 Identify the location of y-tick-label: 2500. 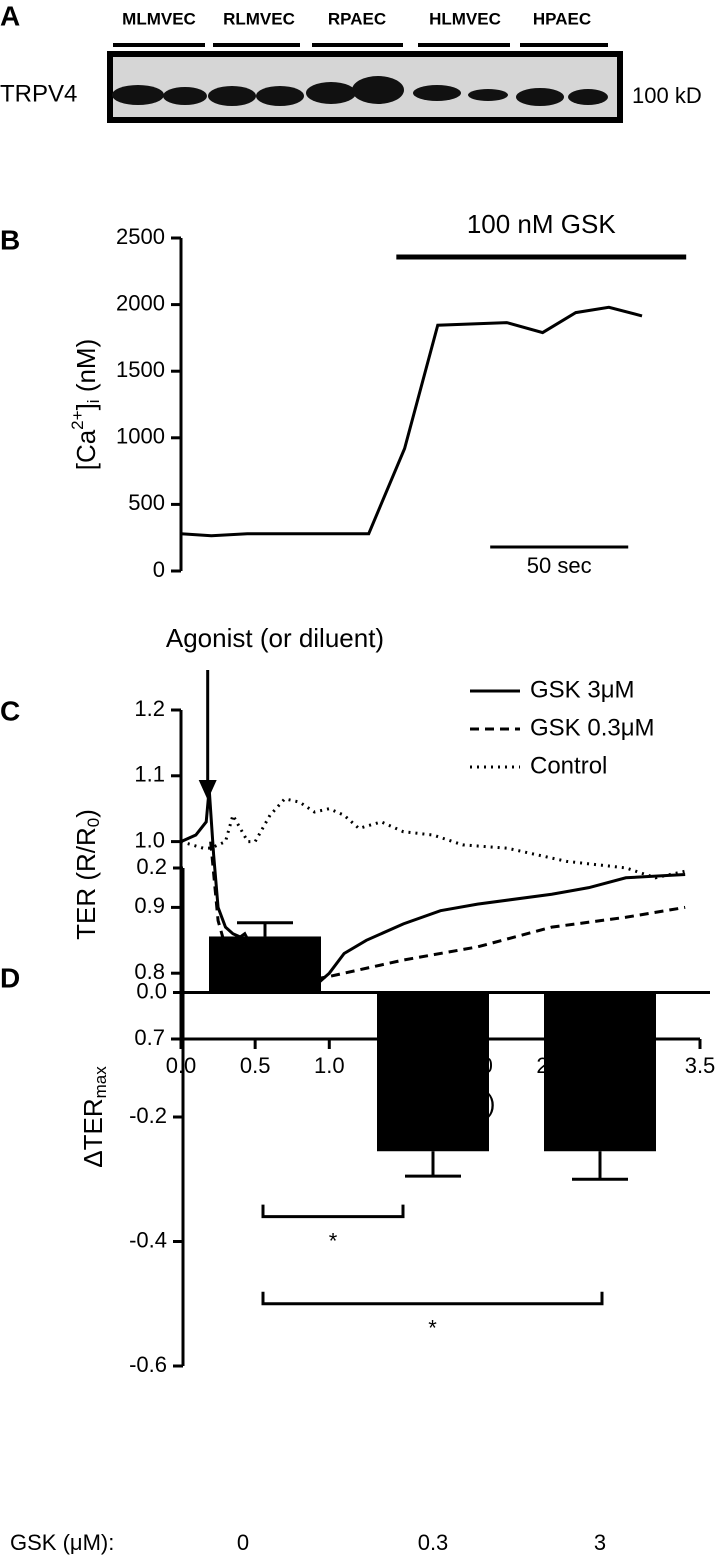
(140, 236).